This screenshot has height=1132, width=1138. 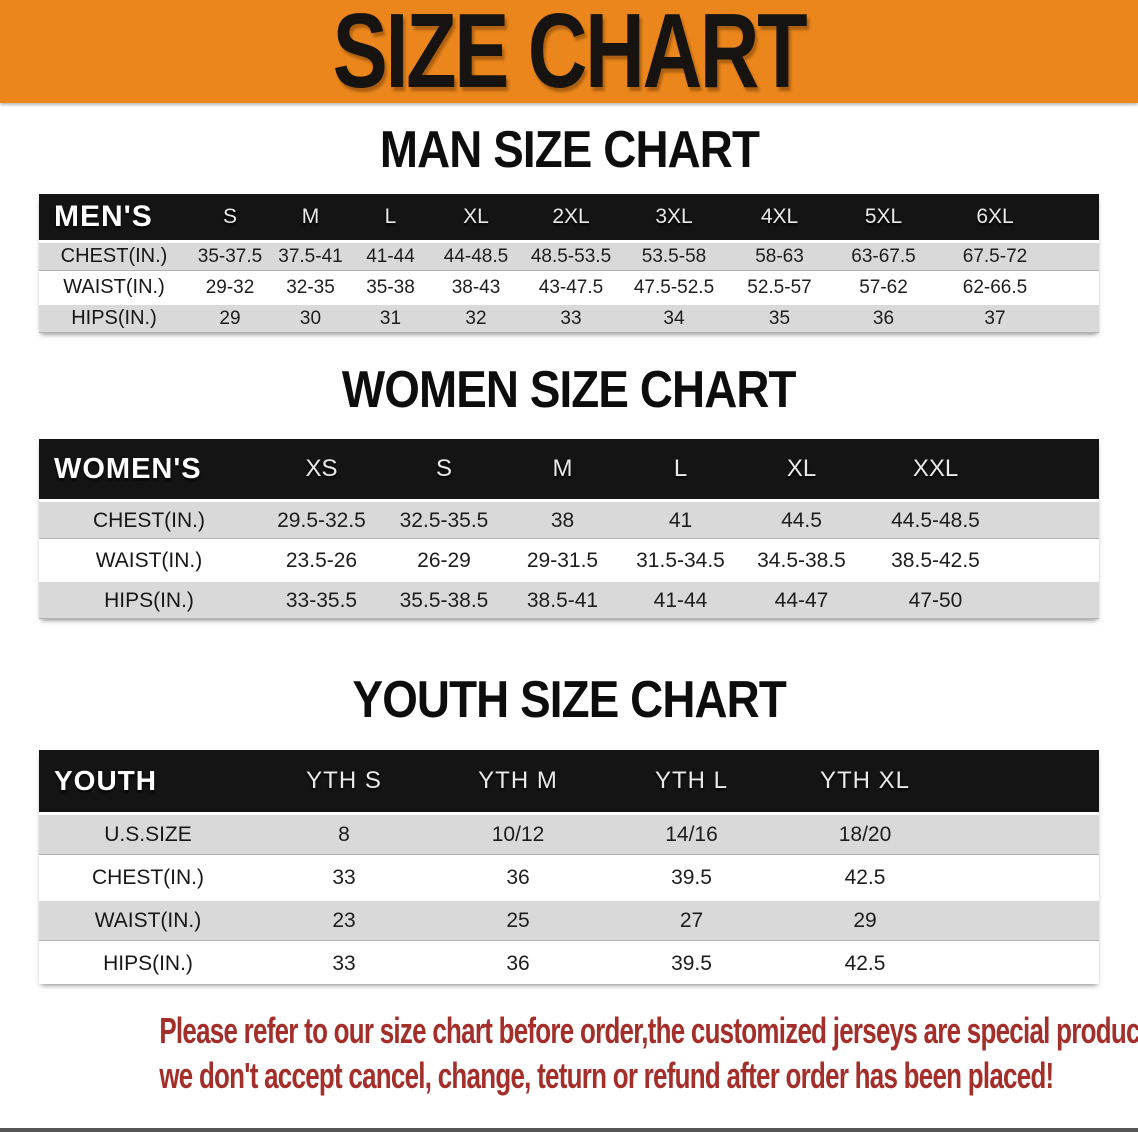 What do you see at coordinates (148, 833) in the screenshot?
I see `row-label: U.S.SIZE` at bounding box center [148, 833].